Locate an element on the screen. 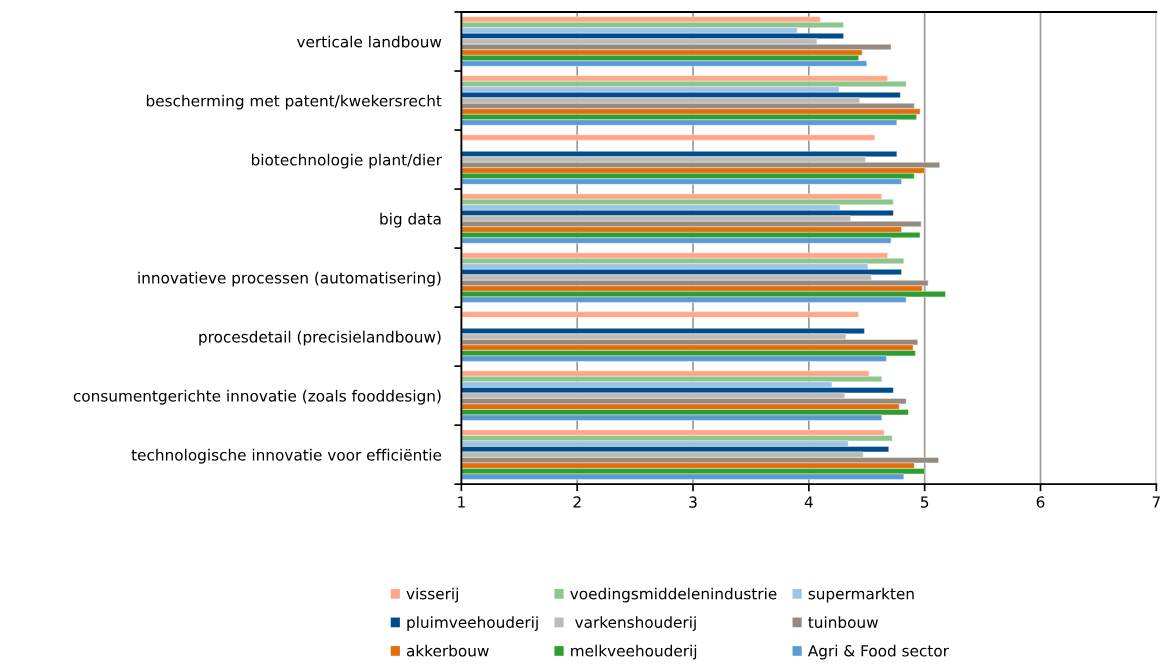 Image resolution: width=1168 pixels, height=666 pixels. y-tick-label: biotechnologie plant/dier is located at coordinates (346, 161).